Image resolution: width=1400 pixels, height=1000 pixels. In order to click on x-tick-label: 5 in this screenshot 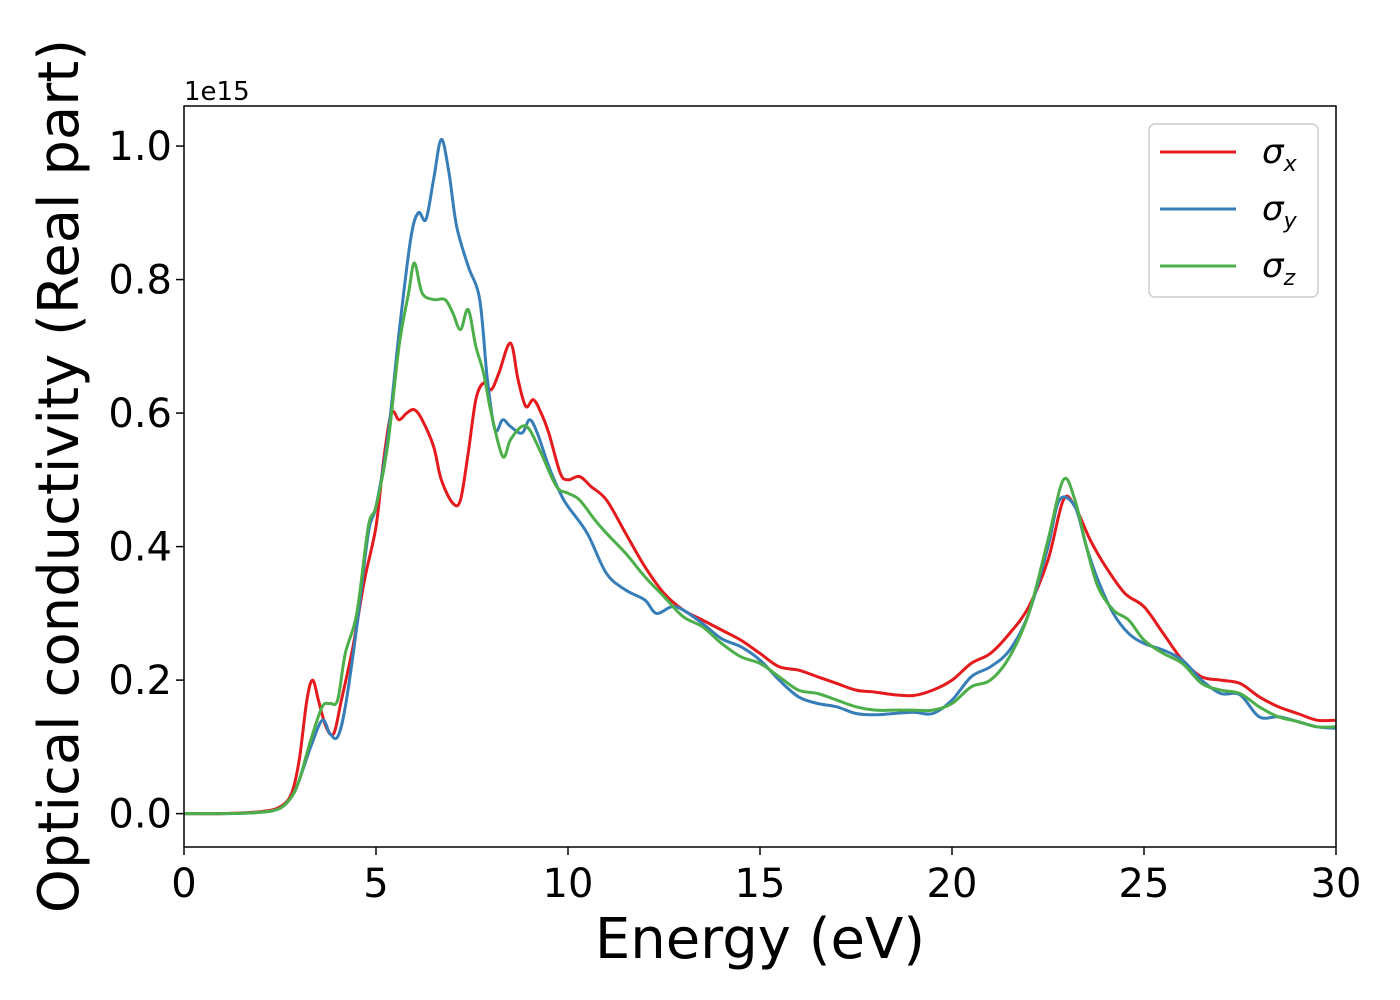, I will do `click(375, 884)`.